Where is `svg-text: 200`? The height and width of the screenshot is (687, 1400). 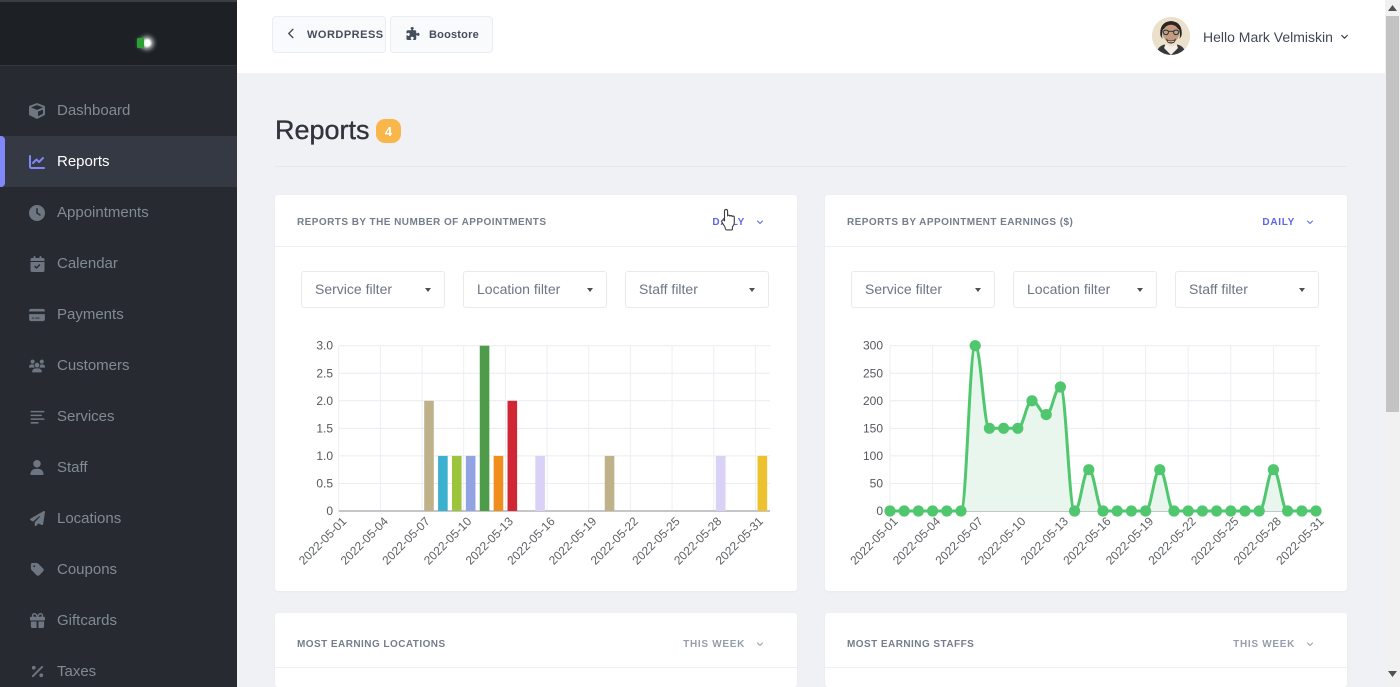 svg-text: 200 is located at coordinates (873, 401).